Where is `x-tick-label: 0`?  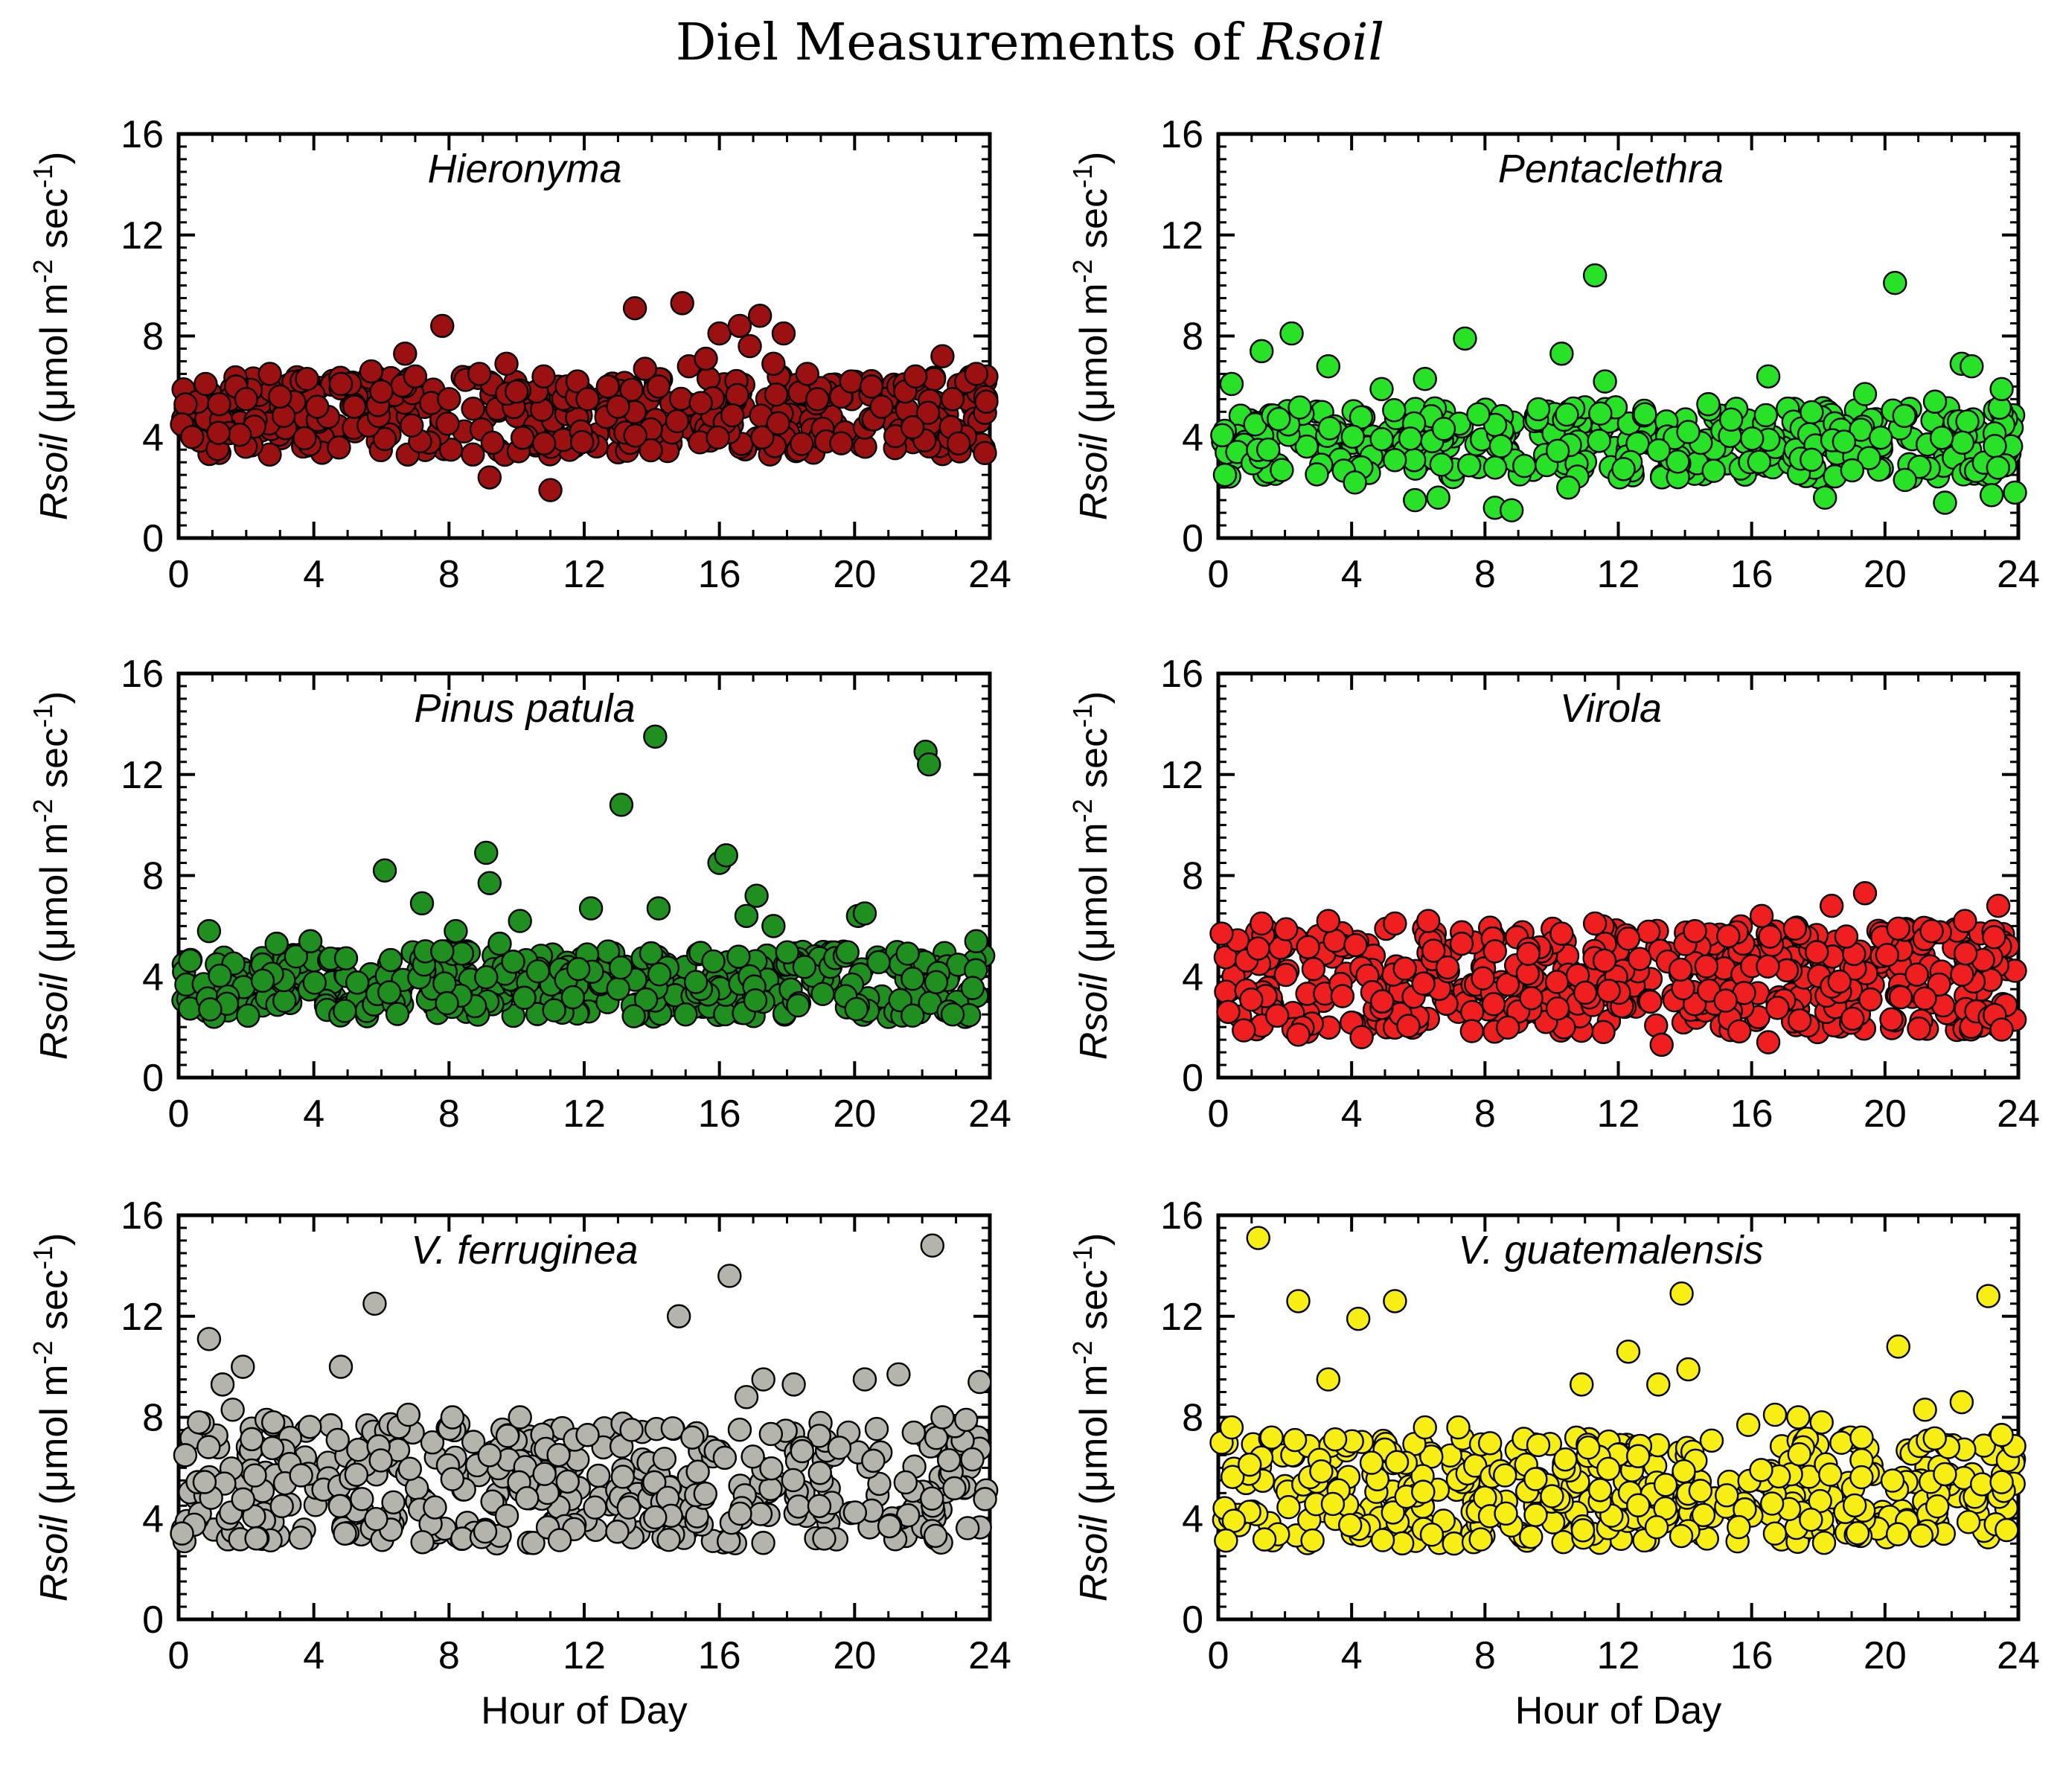 x-tick-label: 0 is located at coordinates (1218, 1114).